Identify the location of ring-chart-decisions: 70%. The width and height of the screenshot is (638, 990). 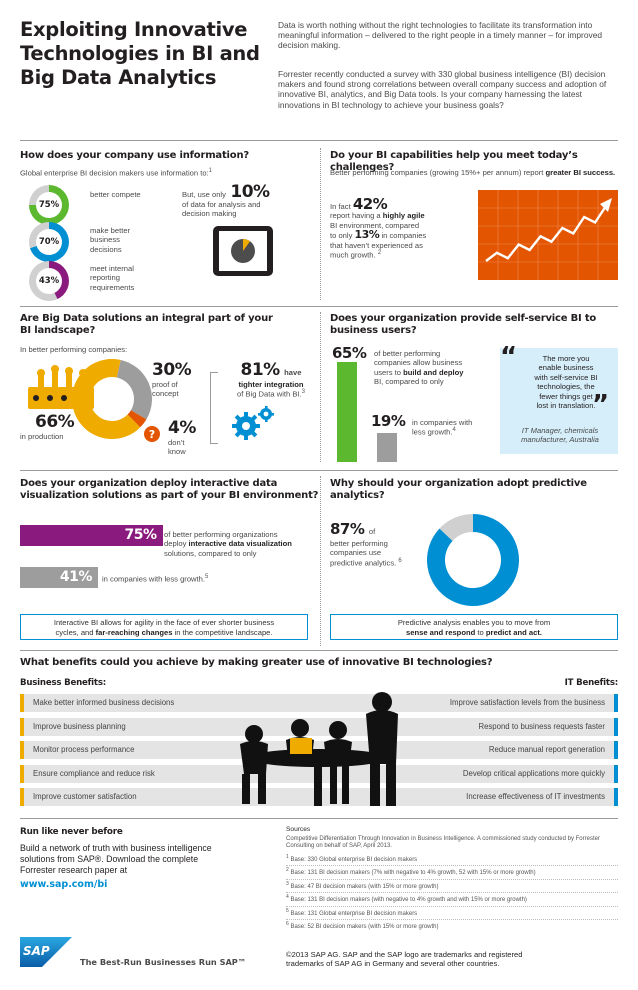
(49, 242).